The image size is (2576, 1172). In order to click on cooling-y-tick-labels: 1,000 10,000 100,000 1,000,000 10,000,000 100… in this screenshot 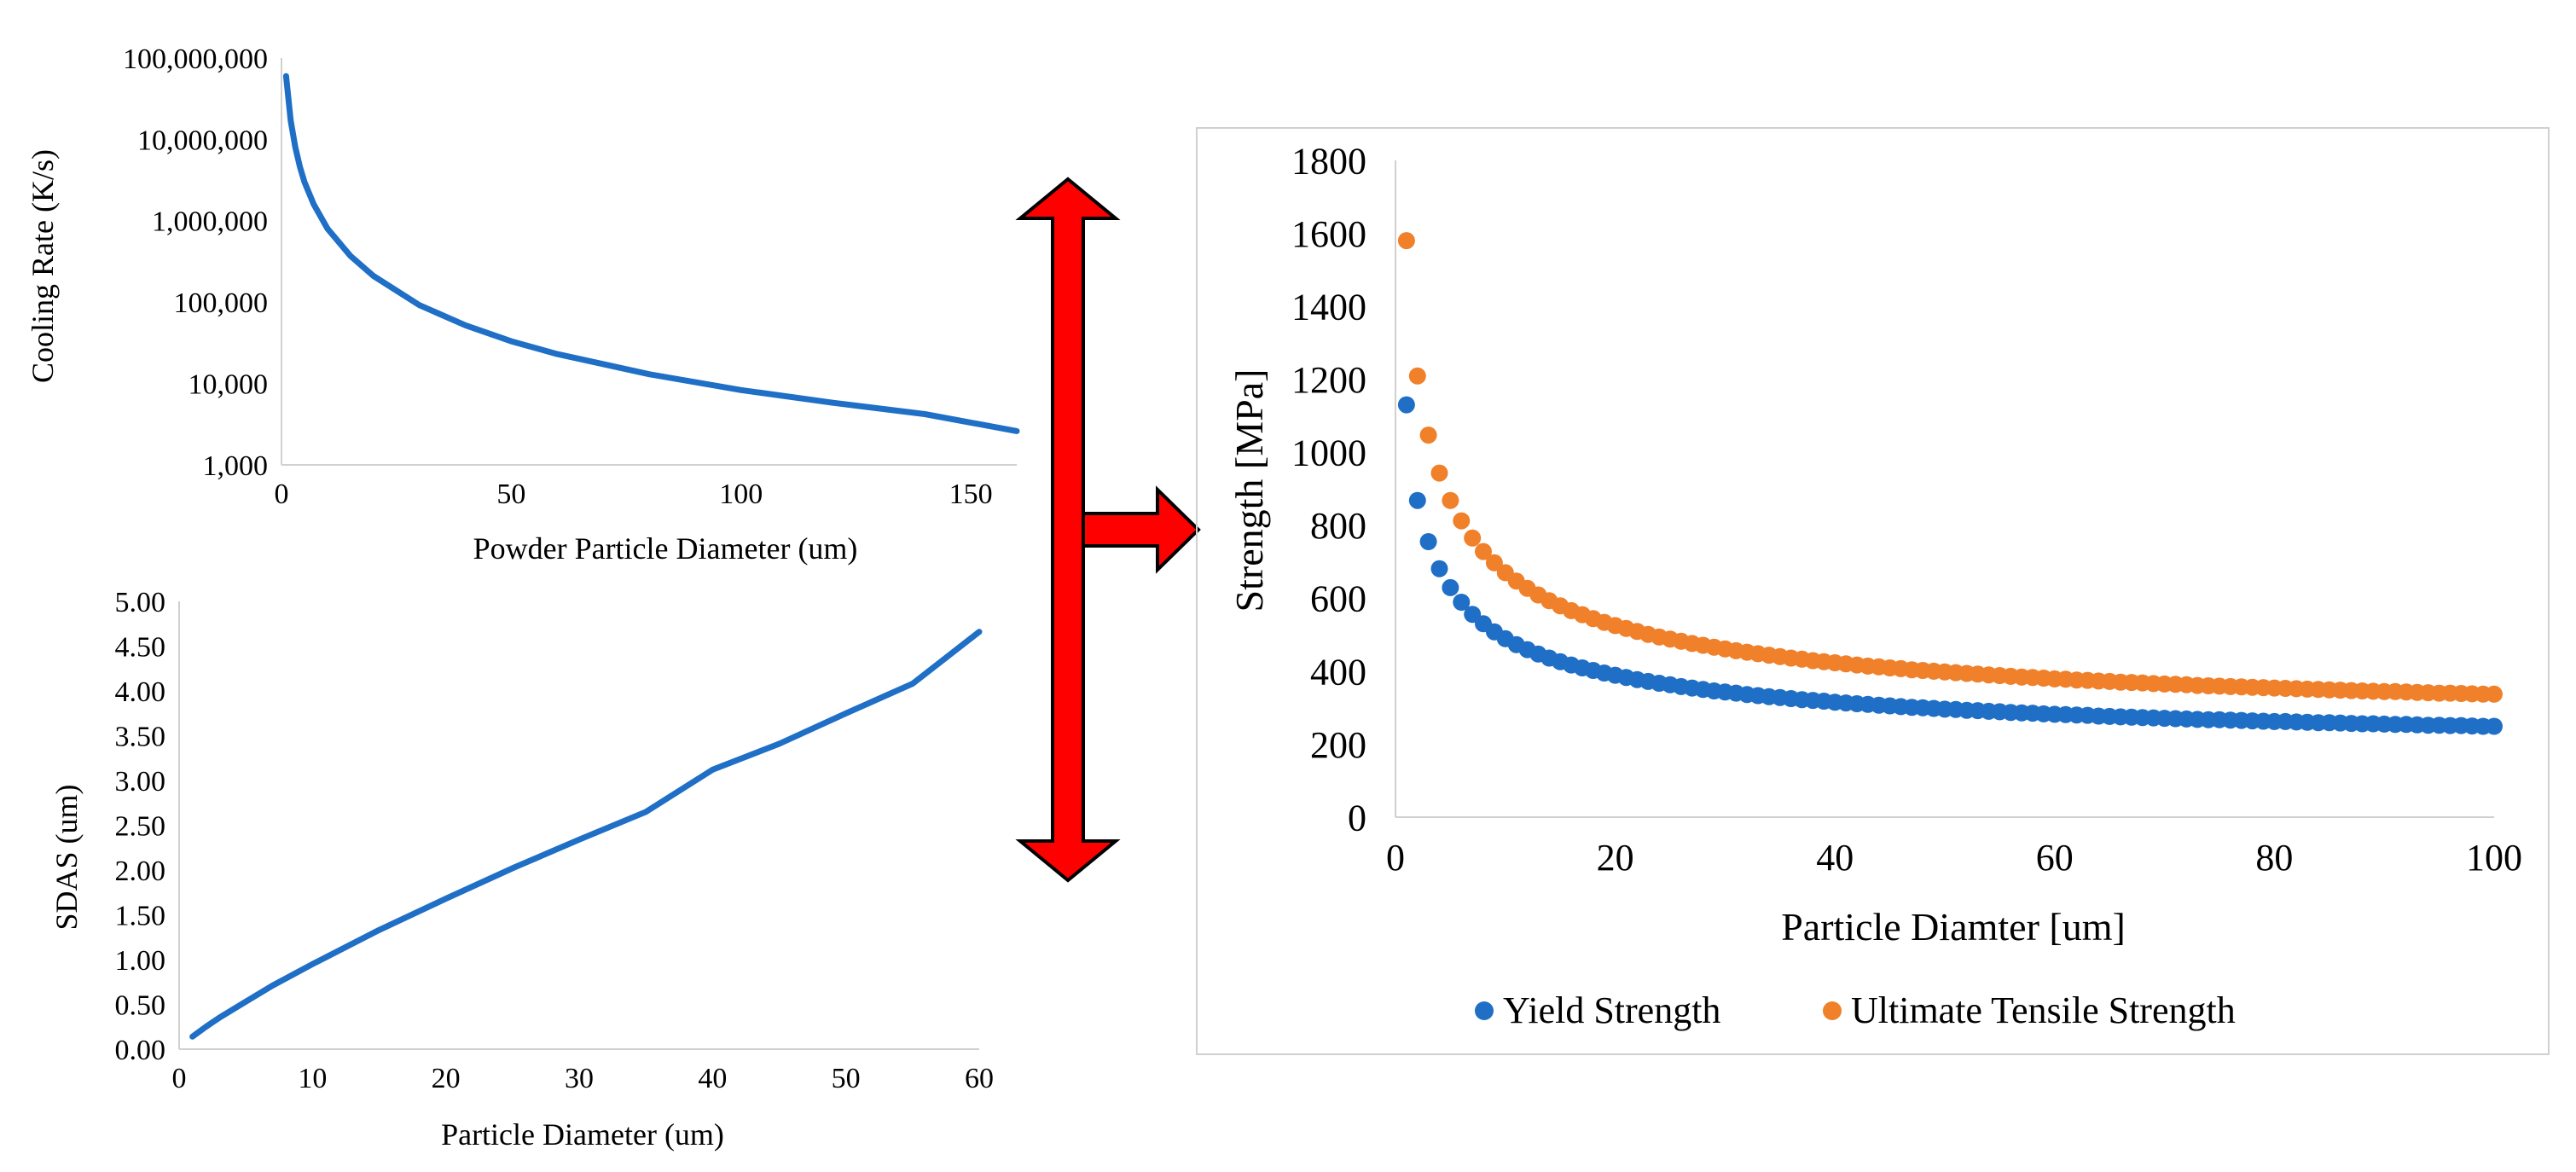, I will do `click(195, 263)`.